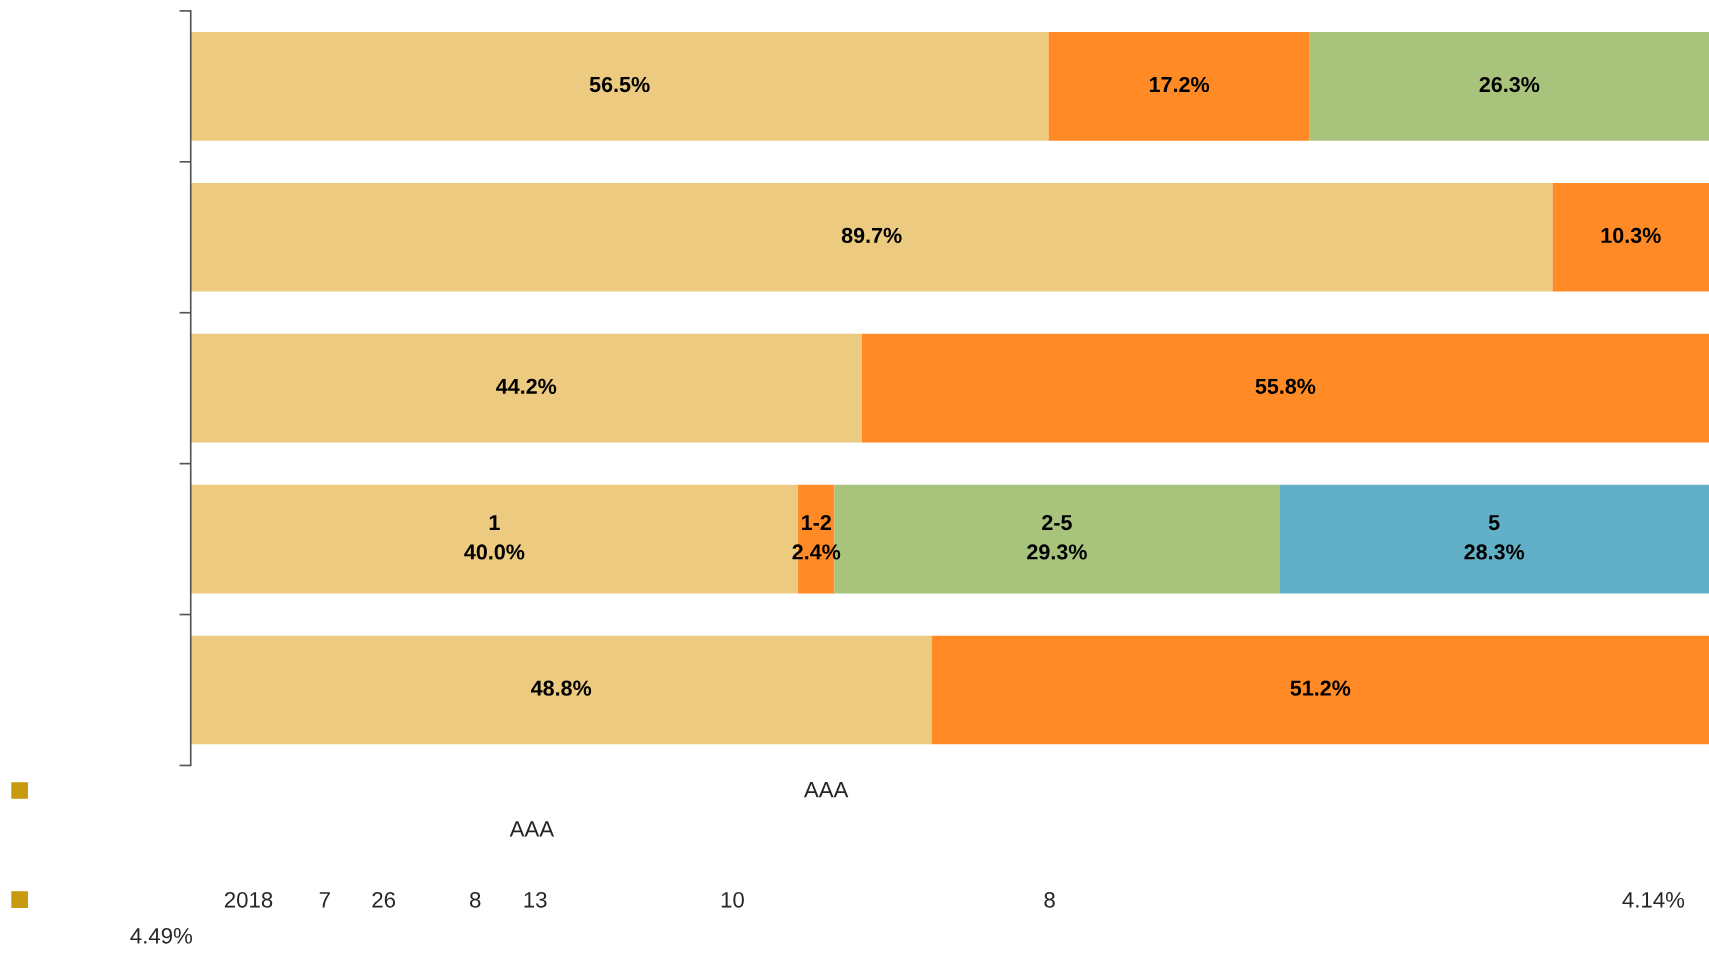  What do you see at coordinates (732, 899) in the screenshot?
I see `text: 10` at bounding box center [732, 899].